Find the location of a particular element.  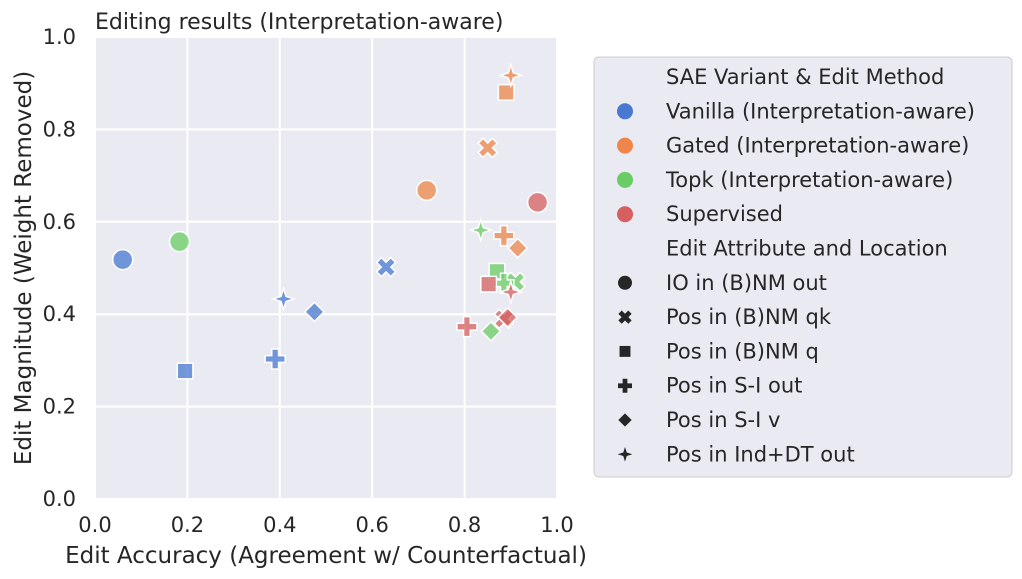

x-tick-label: 0.8 is located at coordinates (464, 525).